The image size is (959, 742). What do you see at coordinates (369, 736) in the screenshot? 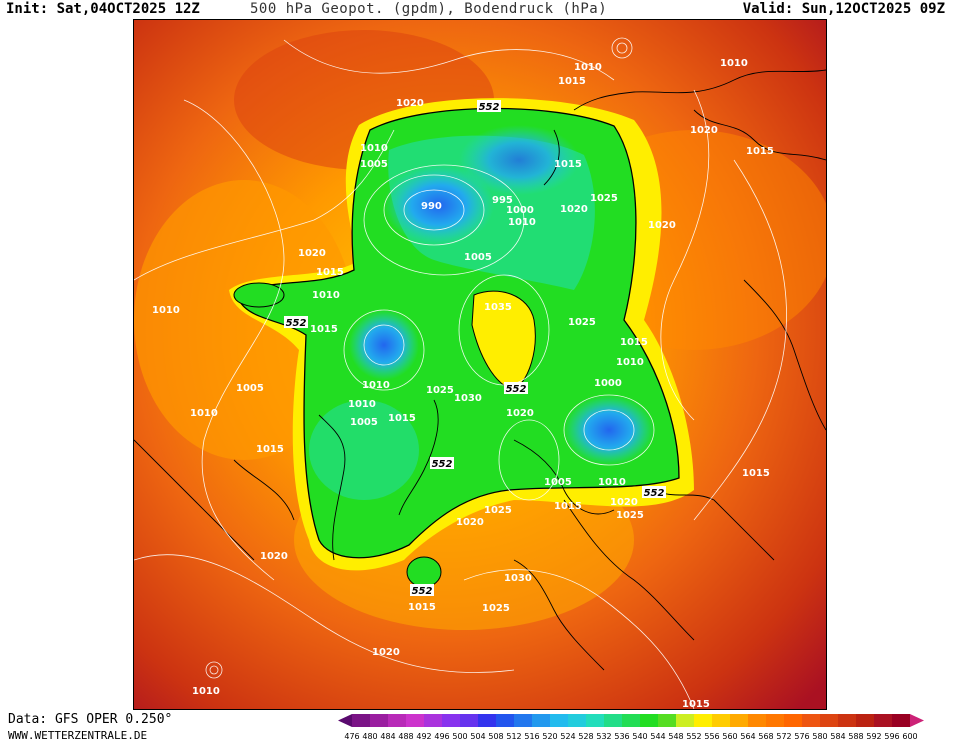
I see `scale-tick-label: 480` at bounding box center [369, 736].